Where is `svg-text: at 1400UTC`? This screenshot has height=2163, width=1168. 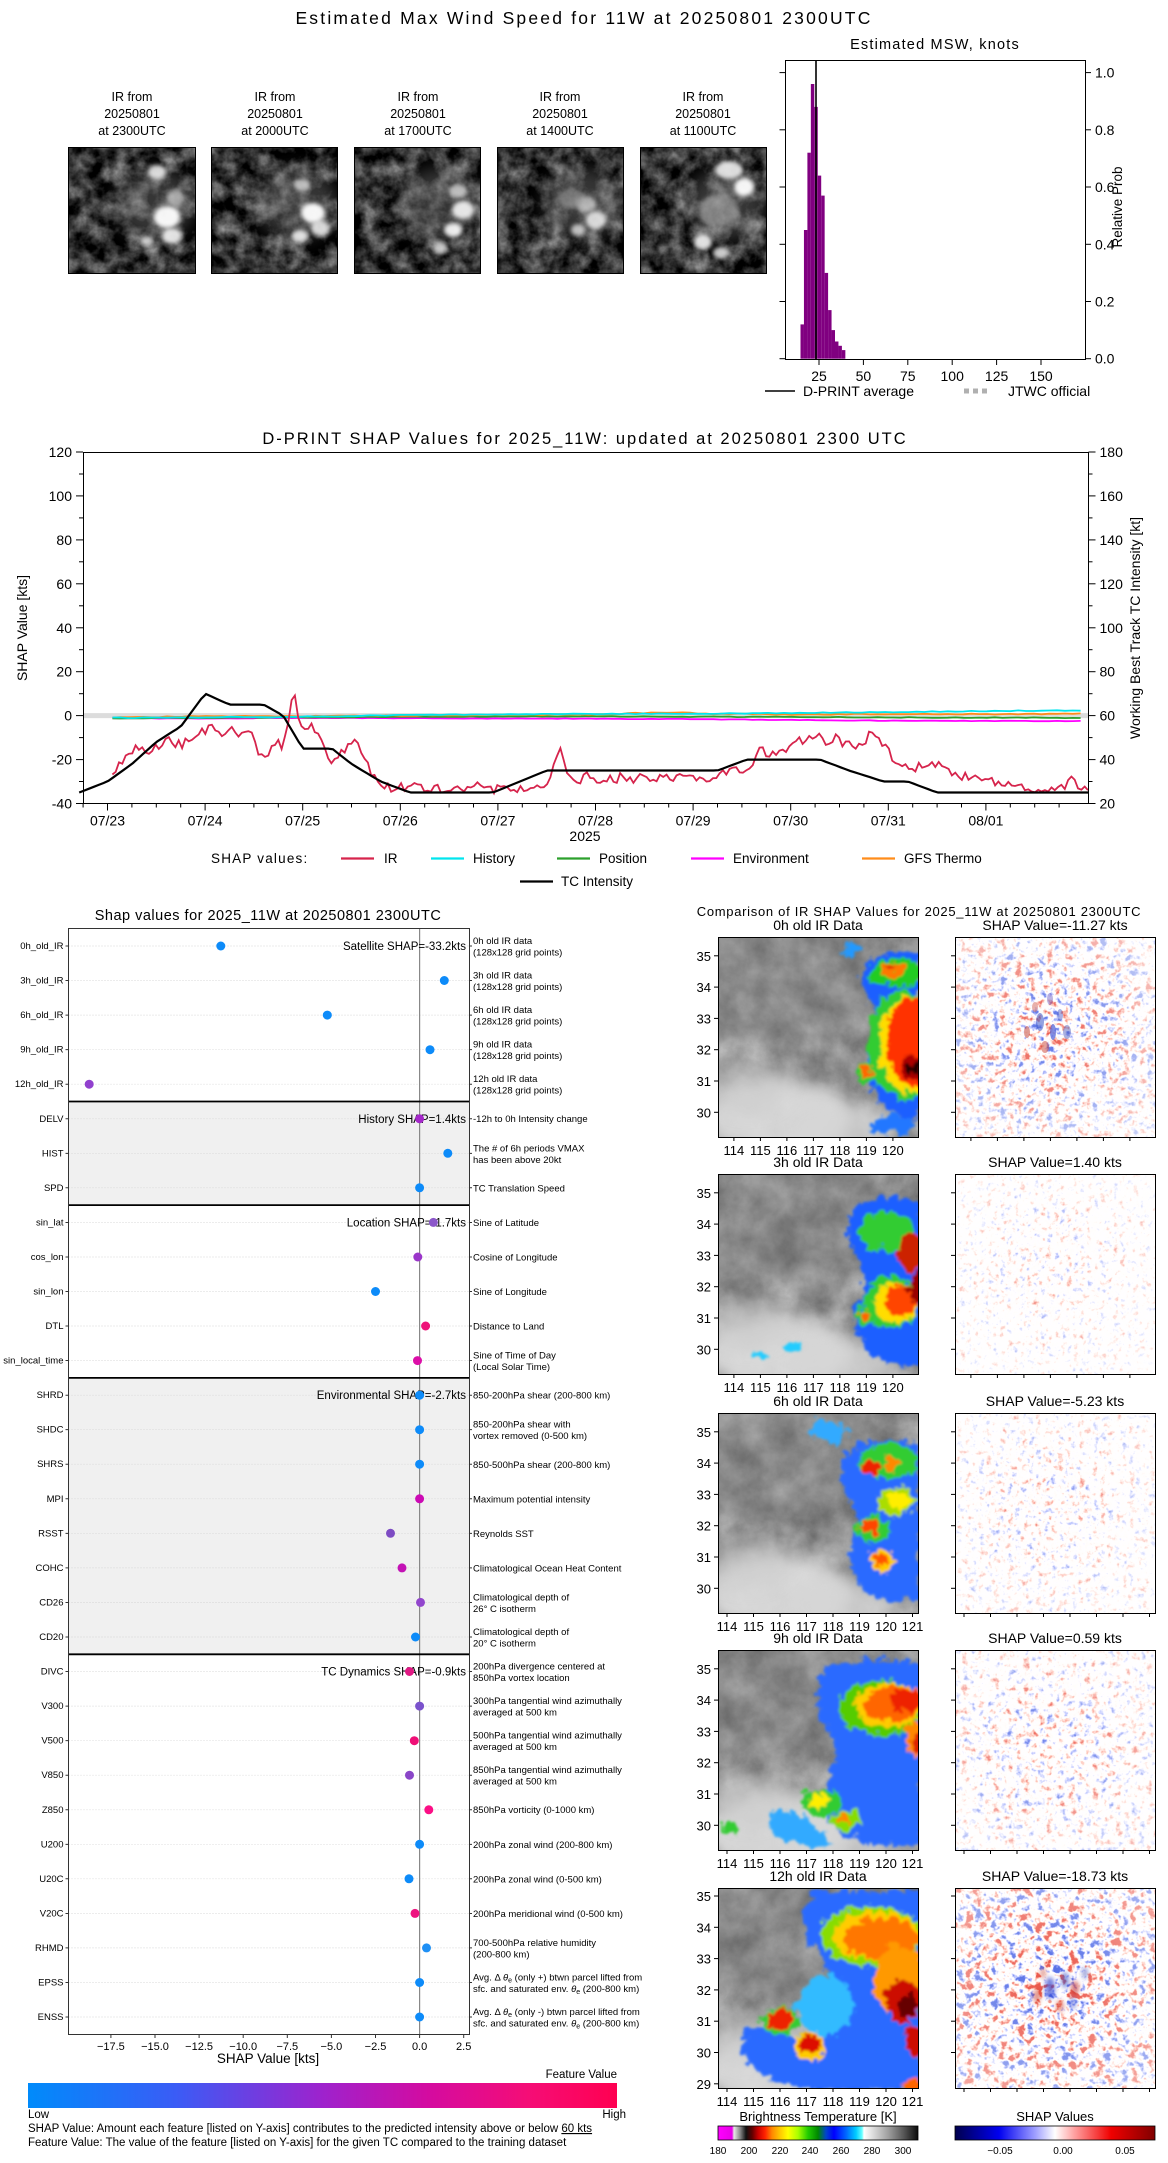
svg-text: at 1400UTC is located at coordinates (559, 131).